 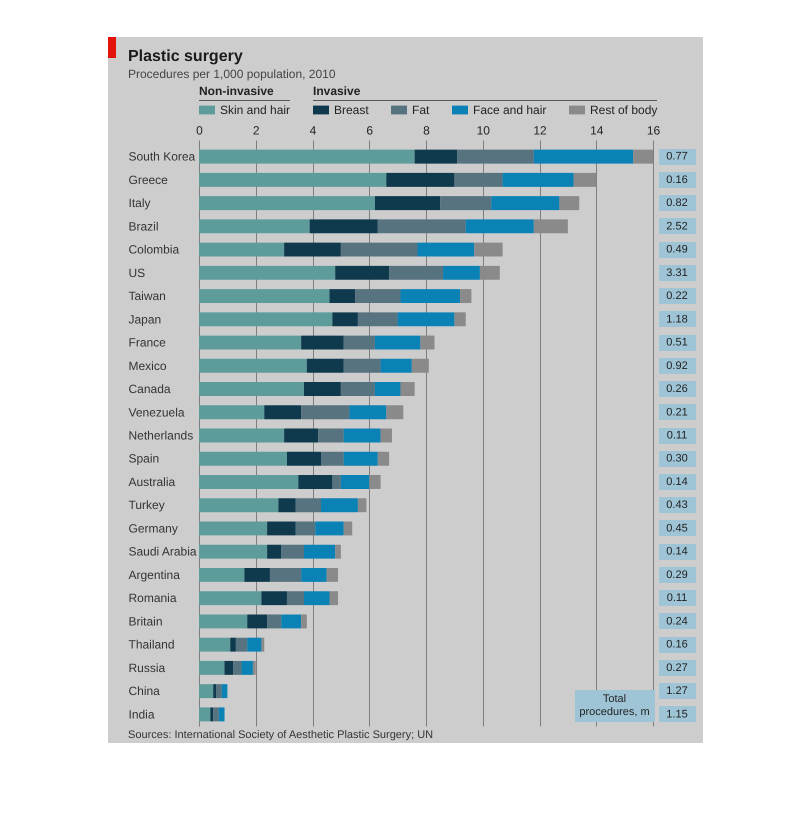 What do you see at coordinates (624, 110) in the screenshot?
I see `legend-label: Rest of body` at bounding box center [624, 110].